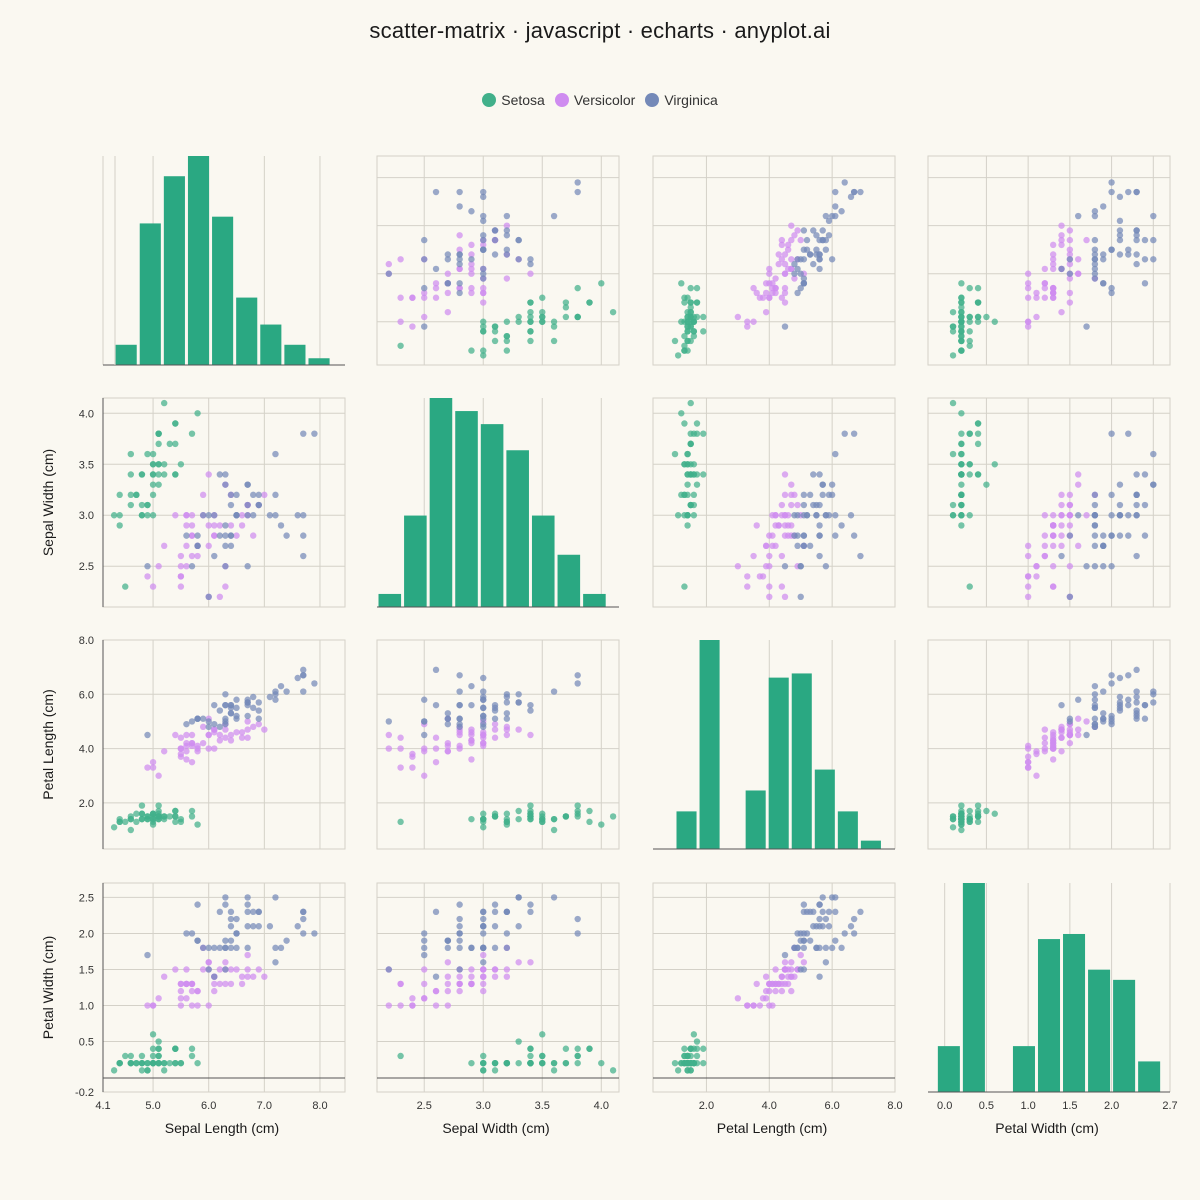  I want to click on x-tick-label: 7.0, so click(264, 1106).